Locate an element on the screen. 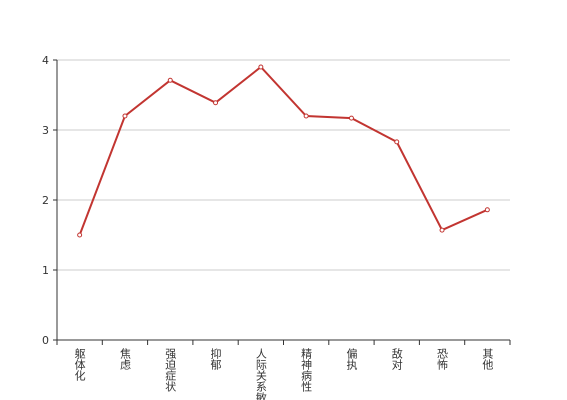 Image resolution: width=567 pixels, height=400 pixels. y-tick-label: 4 is located at coordinates (45, 60).